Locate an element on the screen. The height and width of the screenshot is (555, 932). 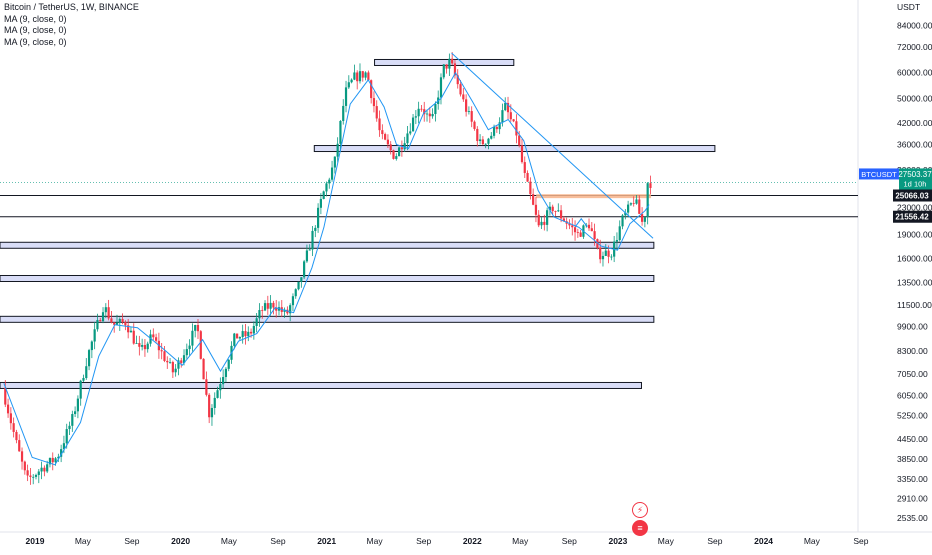
arrow-annotation is located at coordinates (581, 222).